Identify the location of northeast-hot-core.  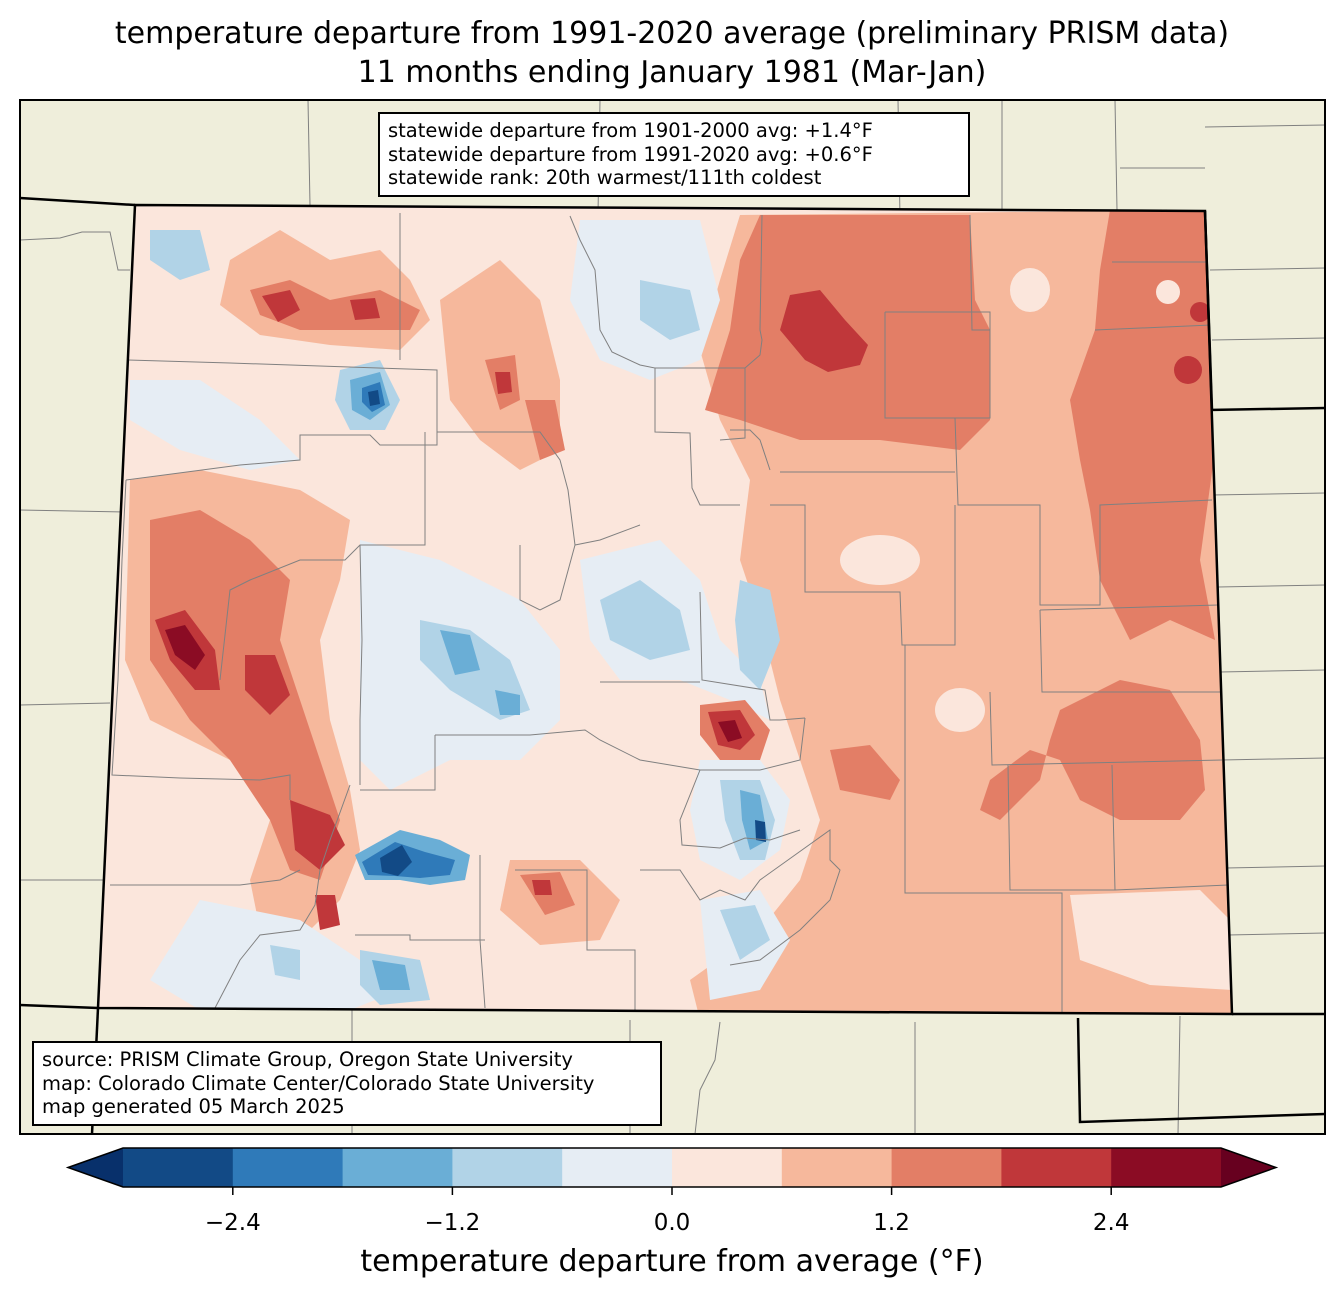
(824, 331).